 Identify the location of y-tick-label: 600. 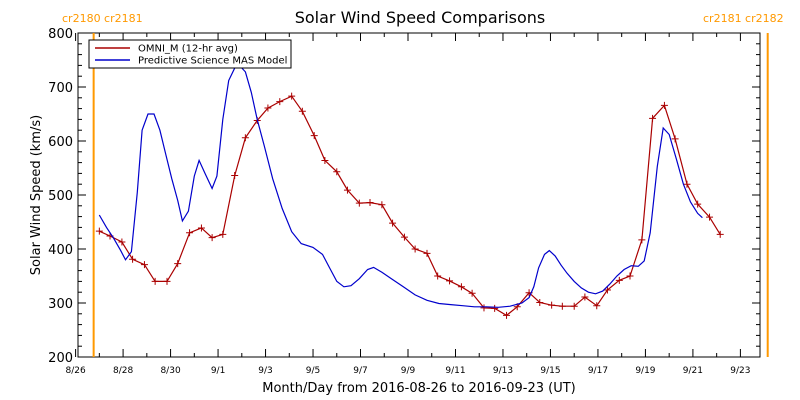
(60, 142).